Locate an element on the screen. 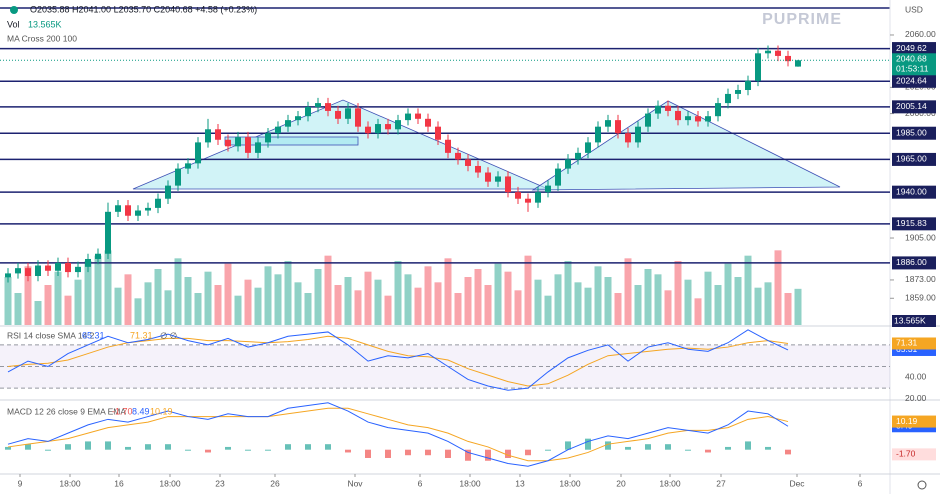 Image resolution: width=940 pixels, height=494 pixels. level-label: 1965.00 is located at coordinates (911, 159).